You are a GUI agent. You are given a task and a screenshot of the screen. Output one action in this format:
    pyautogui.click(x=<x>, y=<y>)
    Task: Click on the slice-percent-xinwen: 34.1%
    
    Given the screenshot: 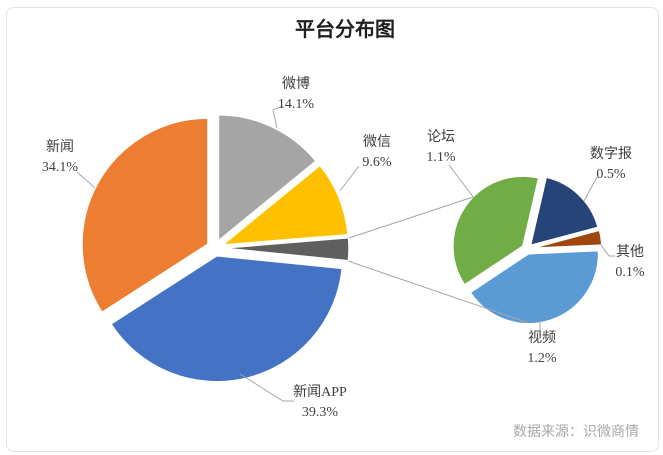 What is the action you would take?
    pyautogui.click(x=60, y=167)
    